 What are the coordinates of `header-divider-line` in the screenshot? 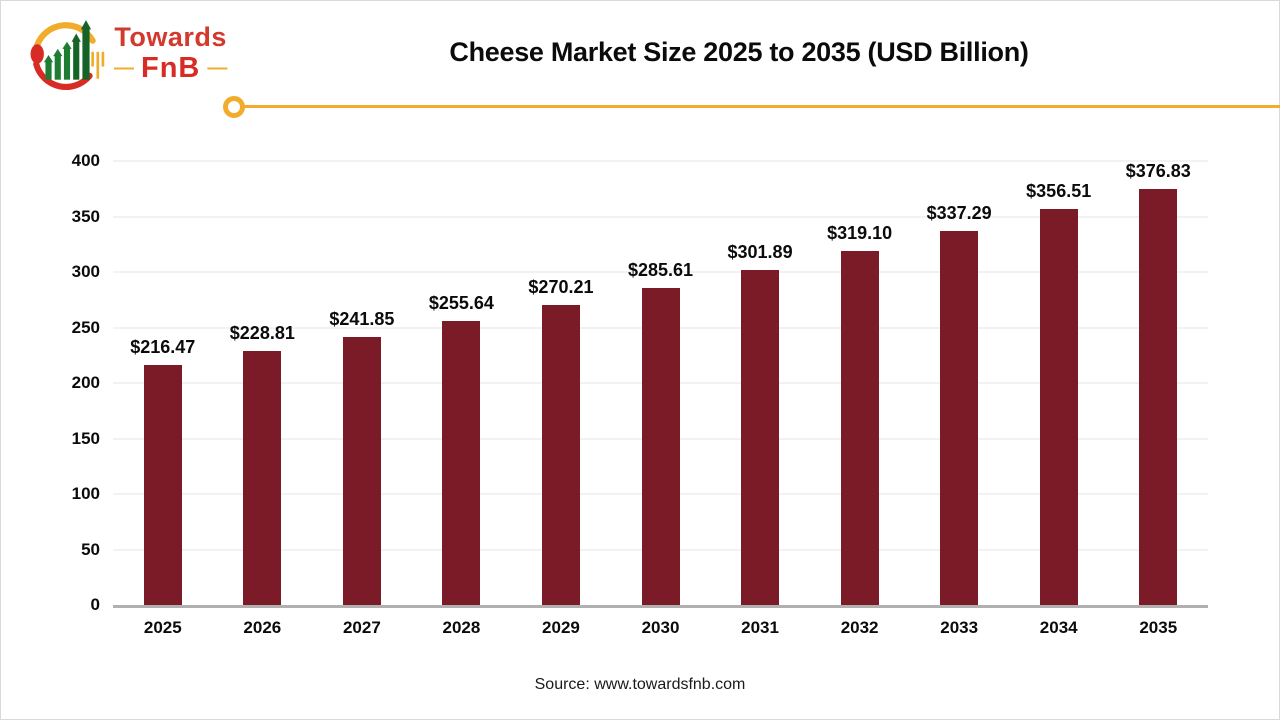 It's located at (761, 106).